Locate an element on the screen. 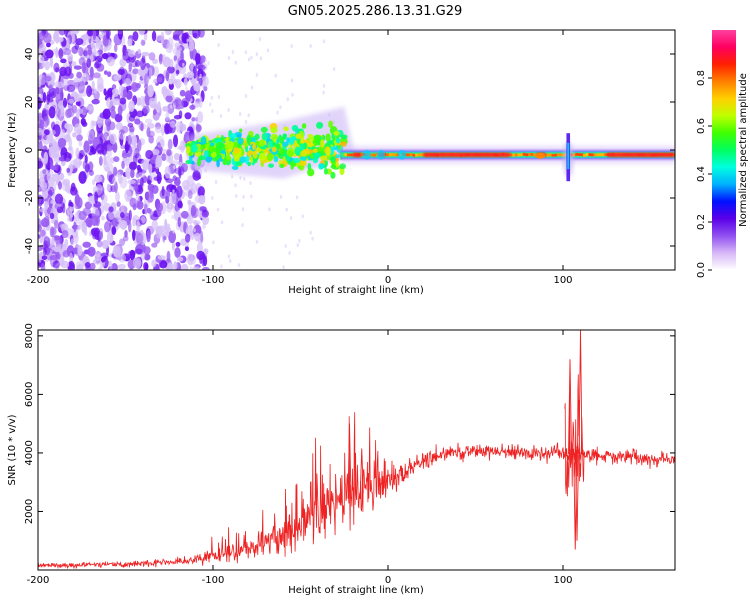 The width and height of the screenshot is (750, 600). snr-x-tick-label: -100 is located at coordinates (213, 580).